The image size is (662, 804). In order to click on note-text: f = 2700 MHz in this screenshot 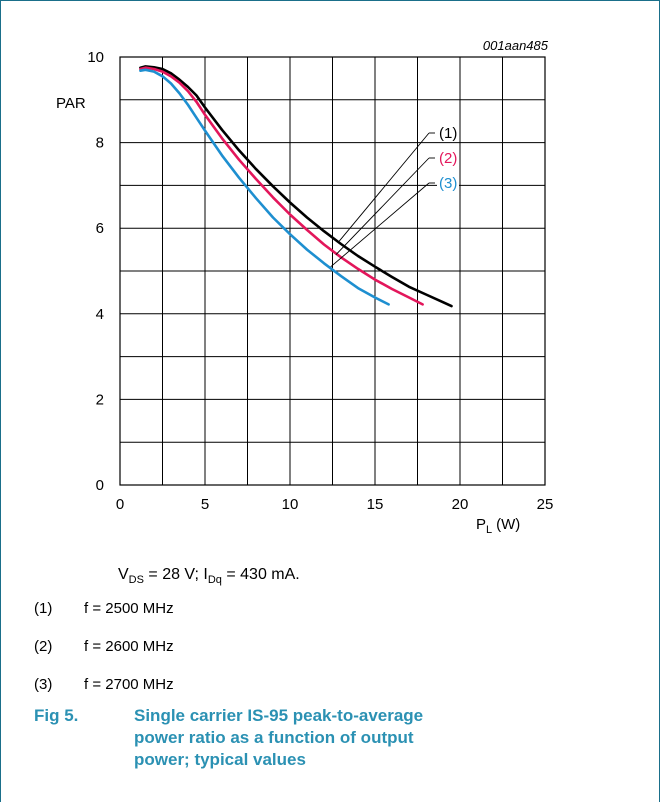, I will do `click(129, 684)`.